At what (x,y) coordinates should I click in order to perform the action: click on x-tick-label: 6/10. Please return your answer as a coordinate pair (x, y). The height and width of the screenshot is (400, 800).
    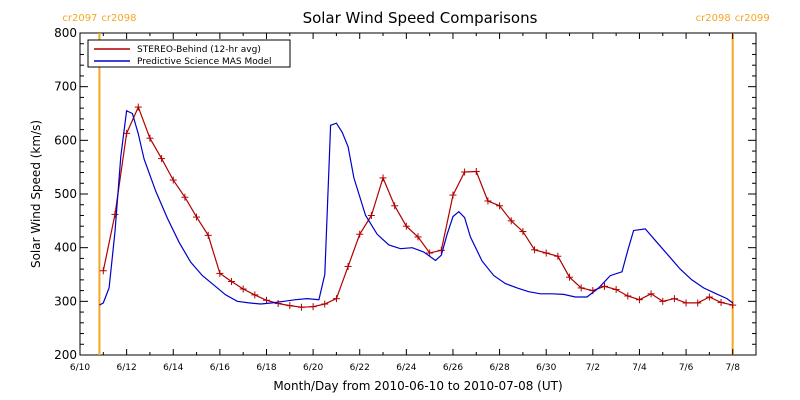
    Looking at the image, I should click on (80, 368).